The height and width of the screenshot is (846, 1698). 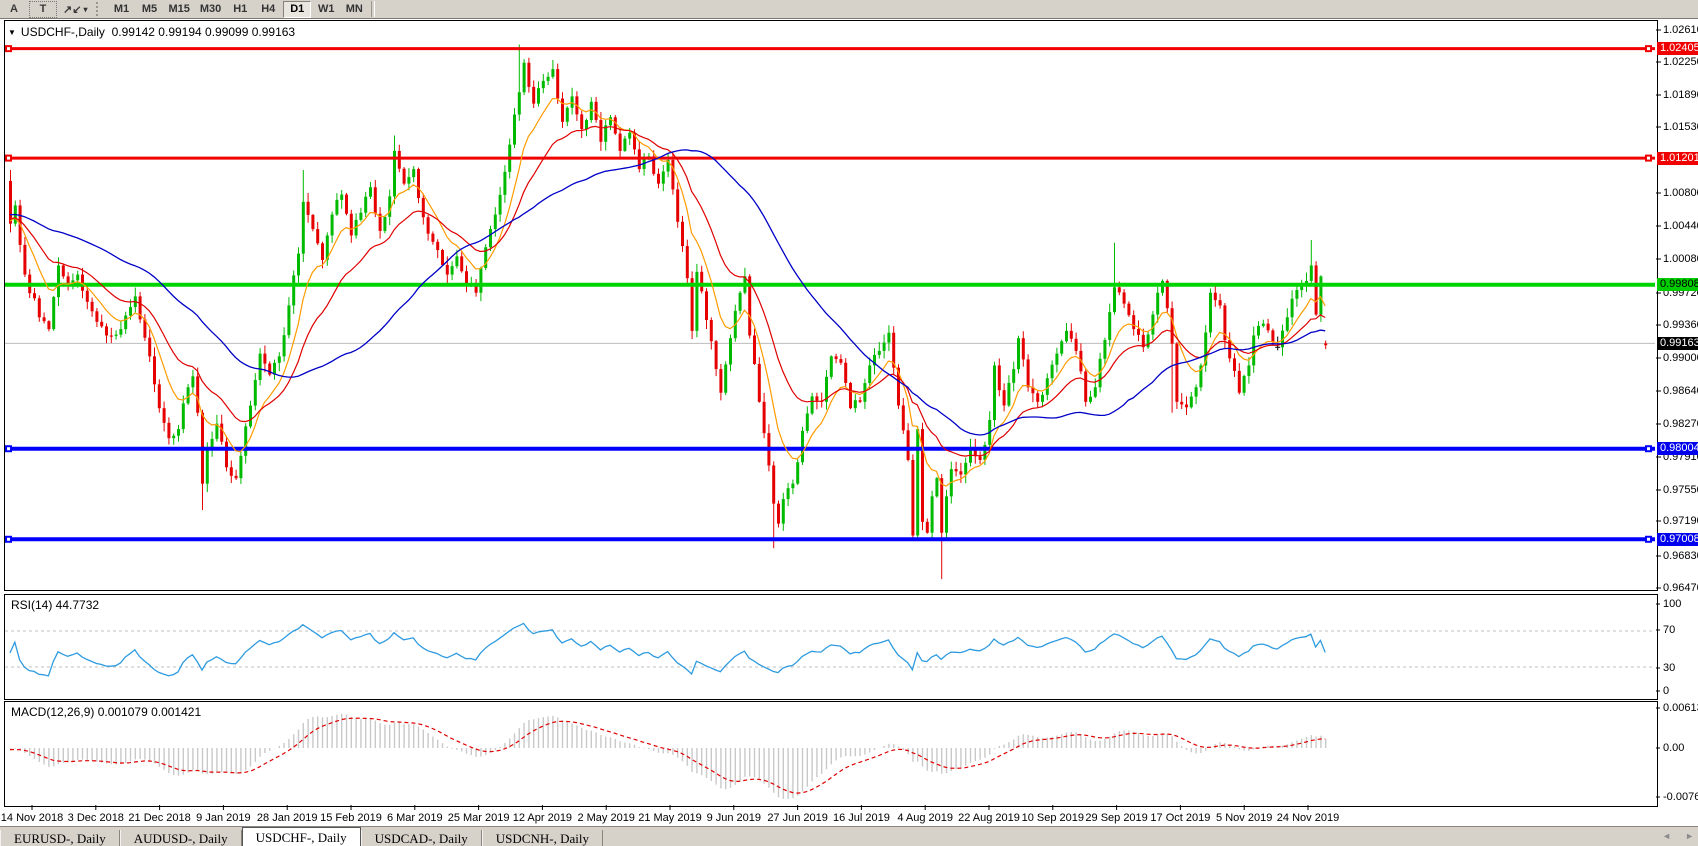 I want to click on collapse-arrow-icon: ▼, so click(x=12, y=32).